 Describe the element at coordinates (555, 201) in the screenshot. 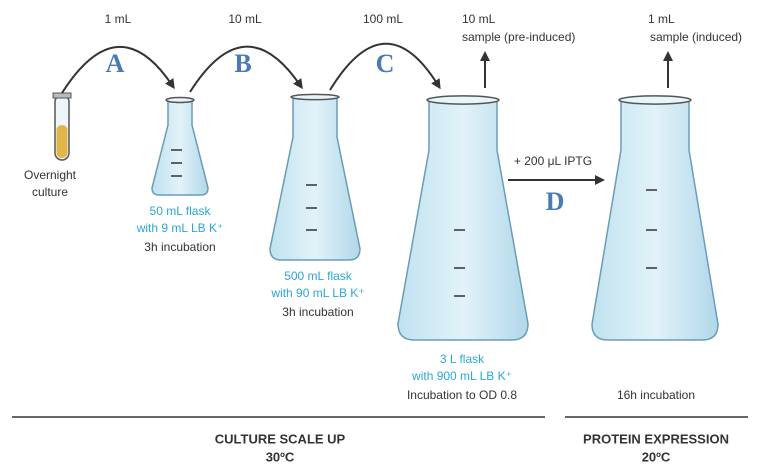

I see `step-letter: D` at that location.